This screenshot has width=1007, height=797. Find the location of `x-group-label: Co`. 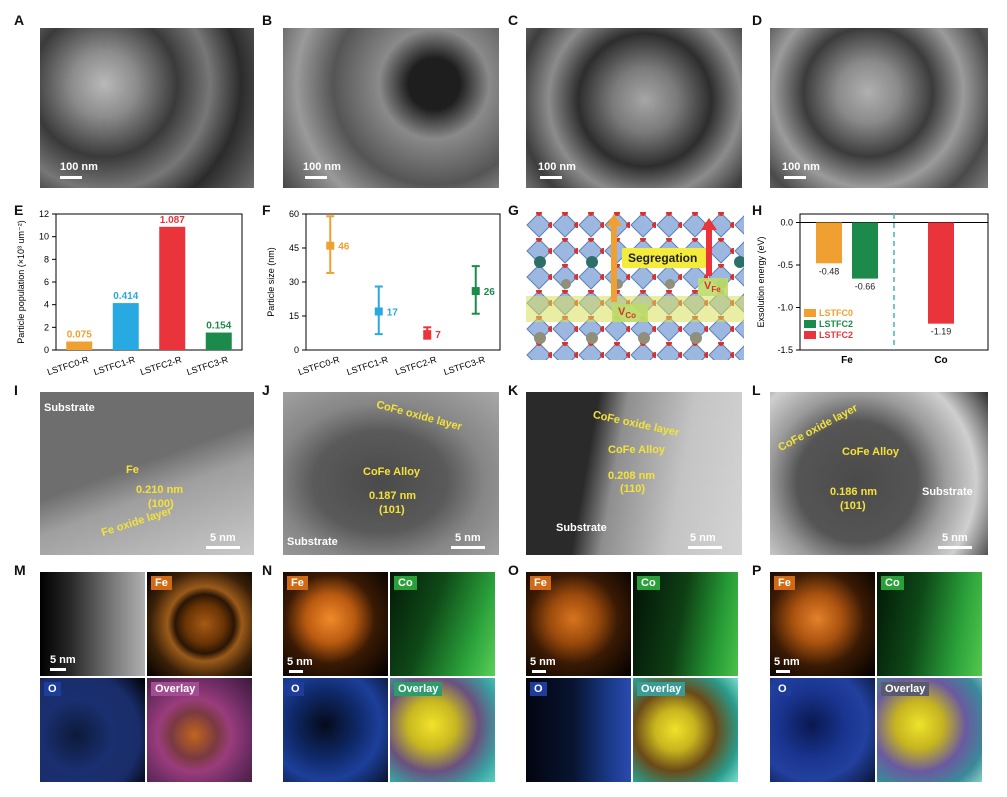

x-group-label: Co is located at coordinates (940, 360).